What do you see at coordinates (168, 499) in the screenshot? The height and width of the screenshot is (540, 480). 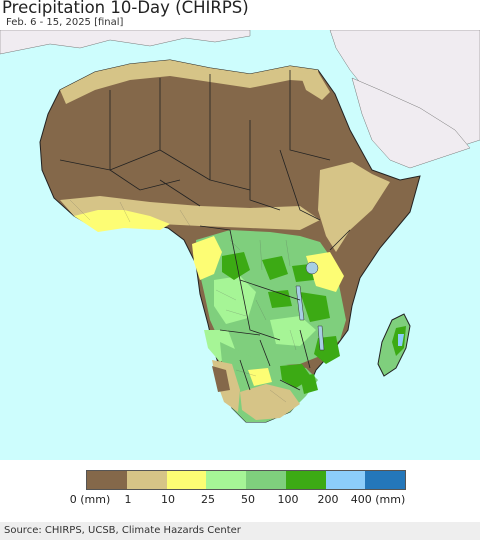 I see `legend-tick-2: 10` at bounding box center [168, 499].